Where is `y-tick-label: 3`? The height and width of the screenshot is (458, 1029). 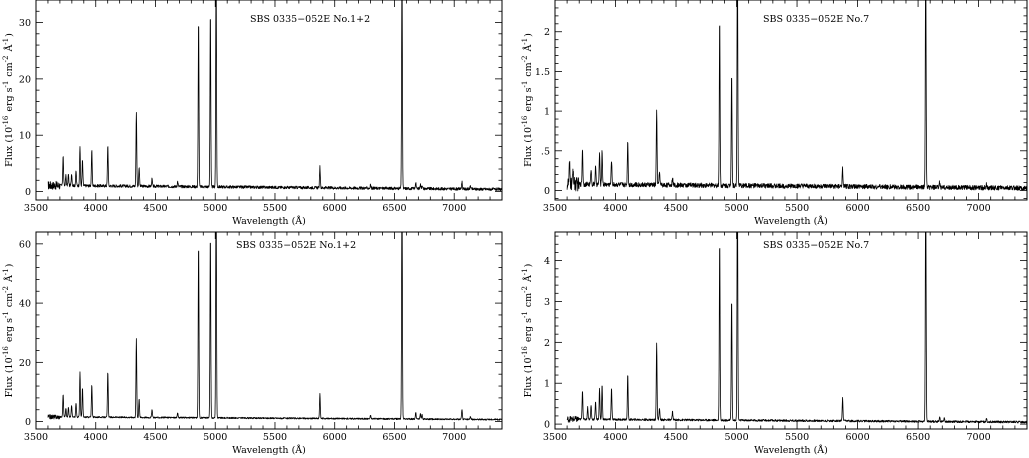
y-tick-label: 3 is located at coordinates (547, 302).